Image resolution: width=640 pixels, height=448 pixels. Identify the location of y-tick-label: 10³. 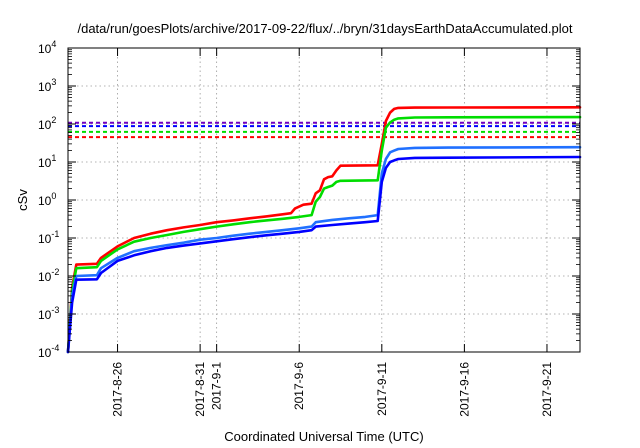
(47, 85).